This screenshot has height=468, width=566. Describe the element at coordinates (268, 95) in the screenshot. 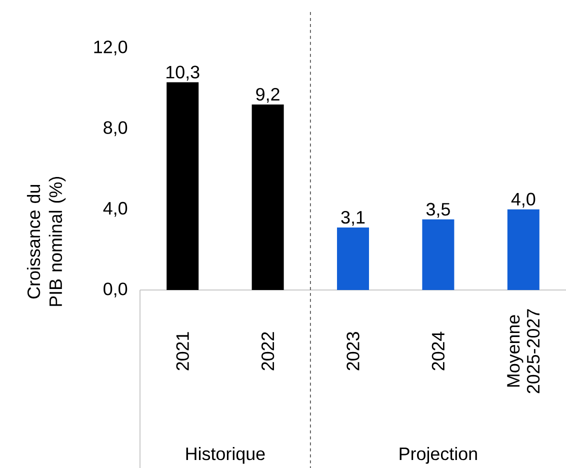

I see `data-label: 9,2` at that location.